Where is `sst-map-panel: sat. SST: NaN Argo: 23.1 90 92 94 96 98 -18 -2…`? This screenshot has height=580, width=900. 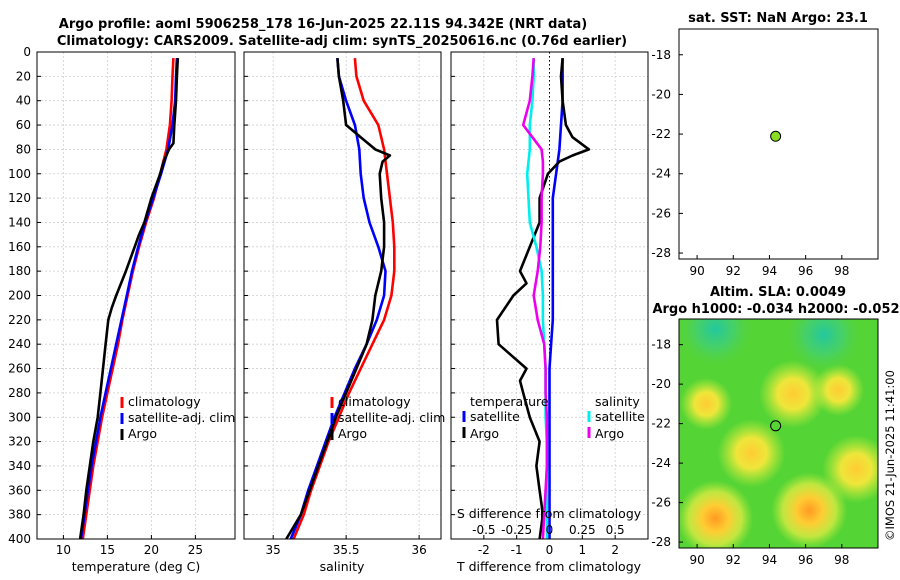
sst-map-panel: sat. SST: NaN Argo: 23.1 90 92 94 96 98 -18 -2… is located at coordinates (765, 144).